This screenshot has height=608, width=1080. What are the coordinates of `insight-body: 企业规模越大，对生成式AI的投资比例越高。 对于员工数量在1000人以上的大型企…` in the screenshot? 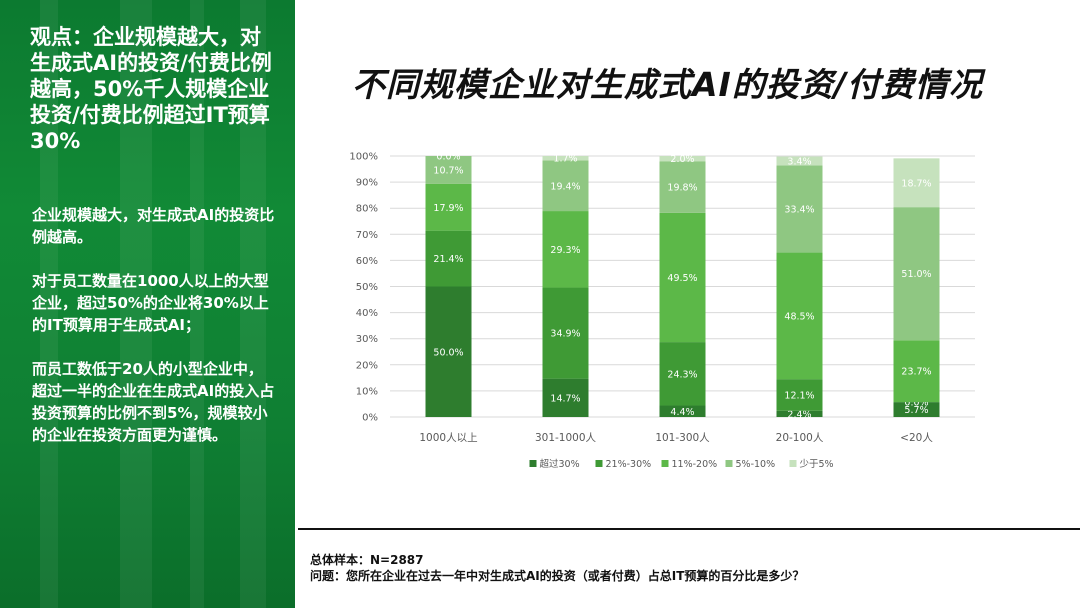 It's located at (154, 336).